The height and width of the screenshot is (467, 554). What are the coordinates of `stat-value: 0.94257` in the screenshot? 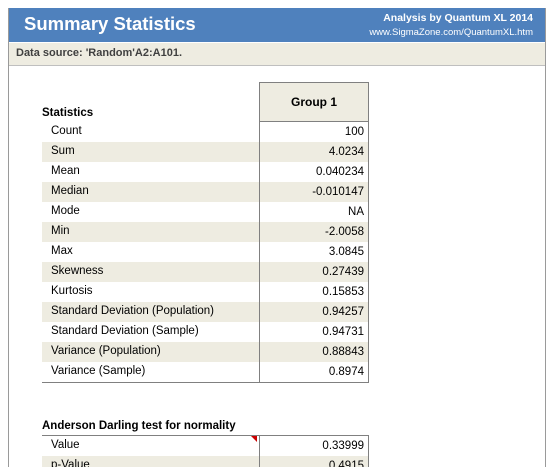 It's located at (314, 312).